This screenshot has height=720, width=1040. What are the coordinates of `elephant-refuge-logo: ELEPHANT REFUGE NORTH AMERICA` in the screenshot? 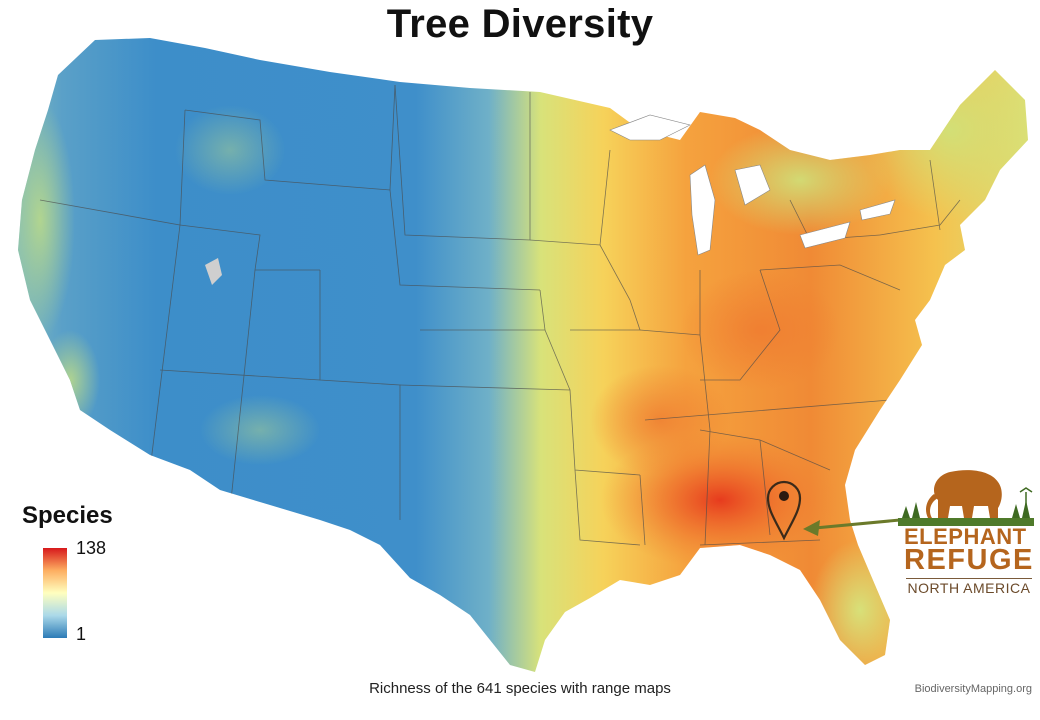 It's located at (966, 531).